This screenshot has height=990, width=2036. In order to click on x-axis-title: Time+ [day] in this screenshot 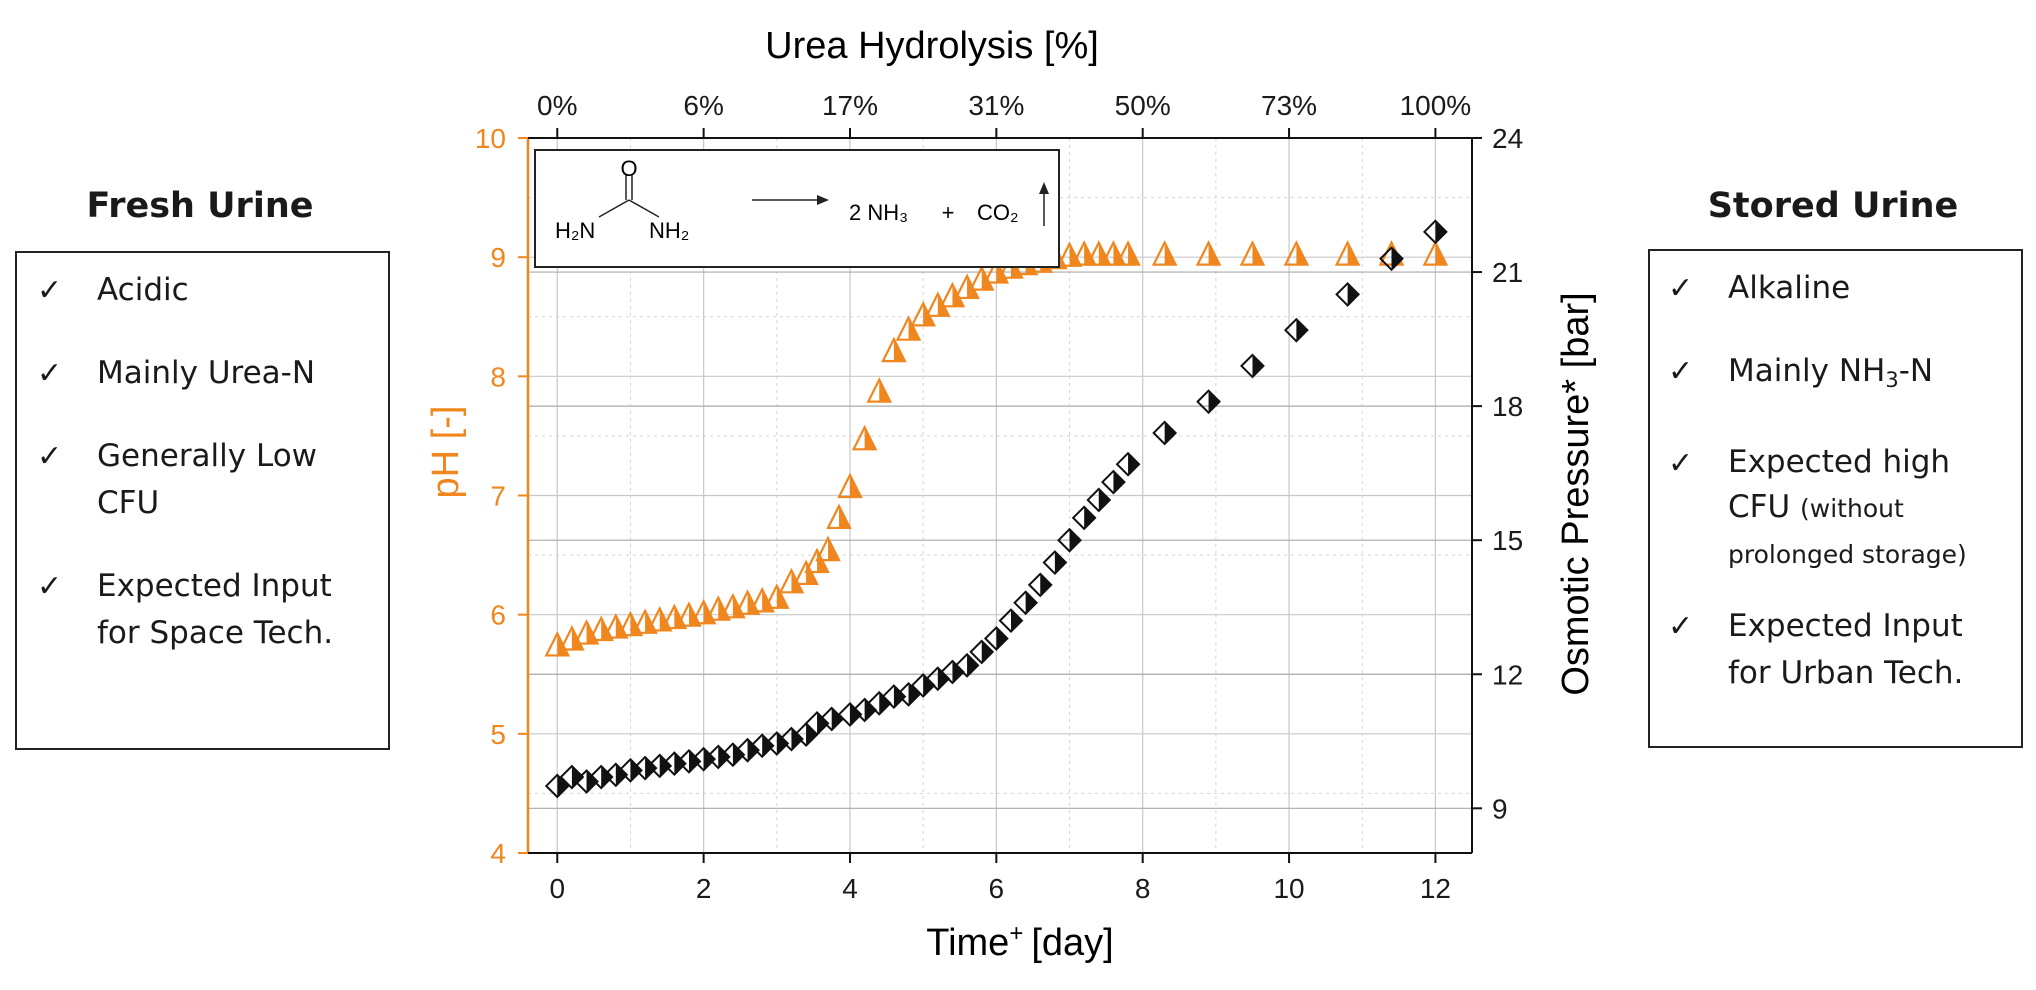, I will do `click(1019, 942)`.